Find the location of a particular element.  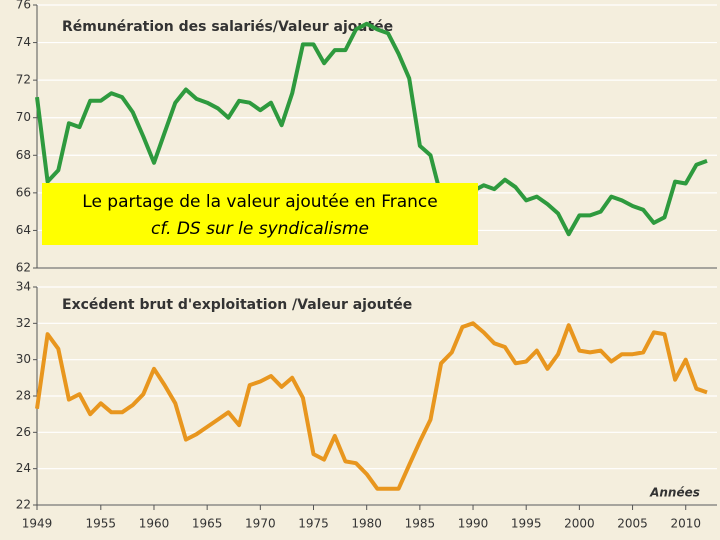

y-tick-label: 62 is located at coordinates (23, 268).